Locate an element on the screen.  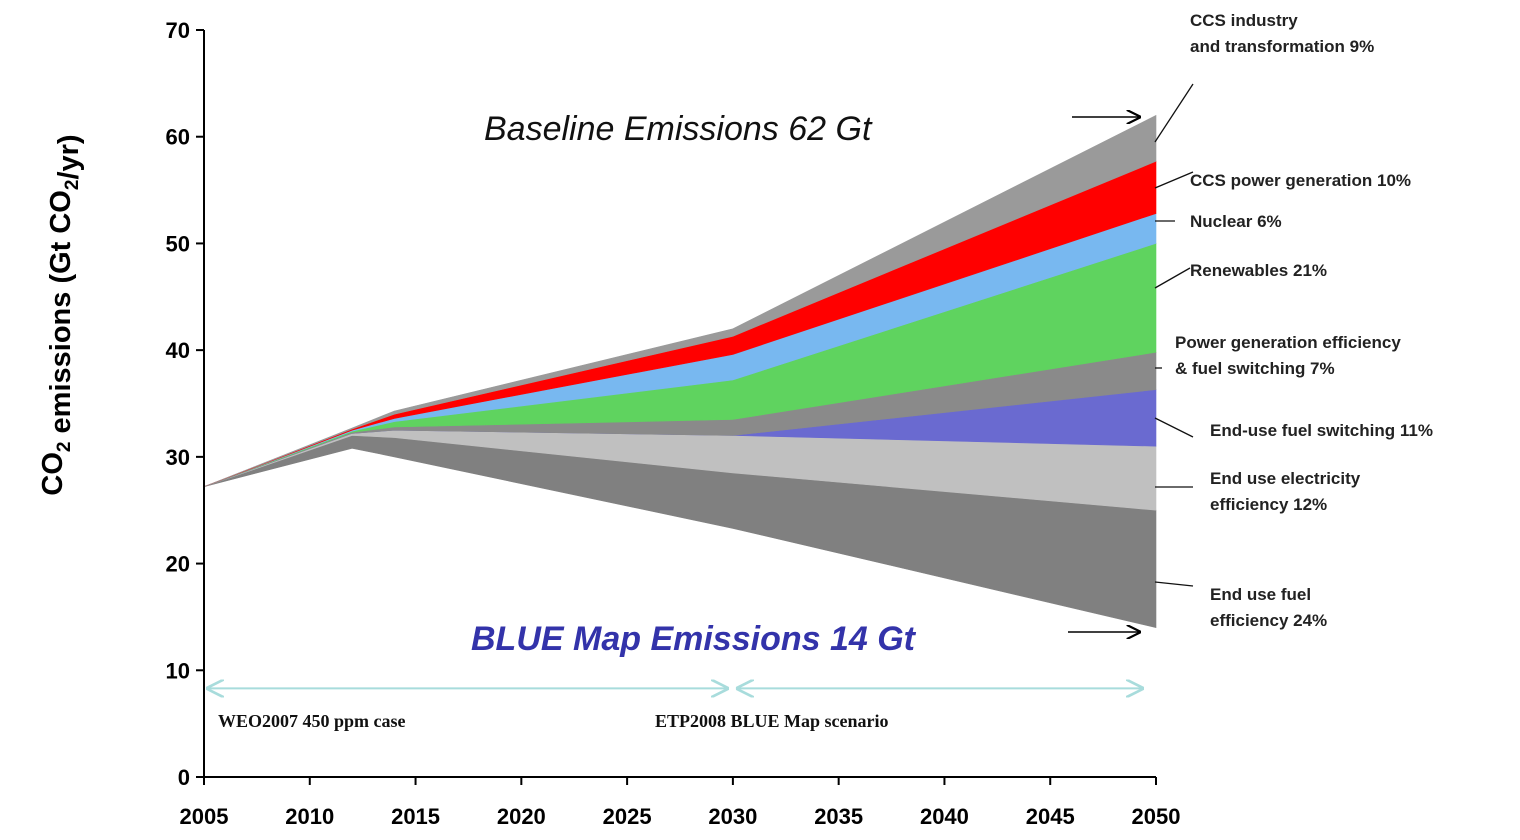
x-tick-label: 2005 is located at coordinates (204, 816).